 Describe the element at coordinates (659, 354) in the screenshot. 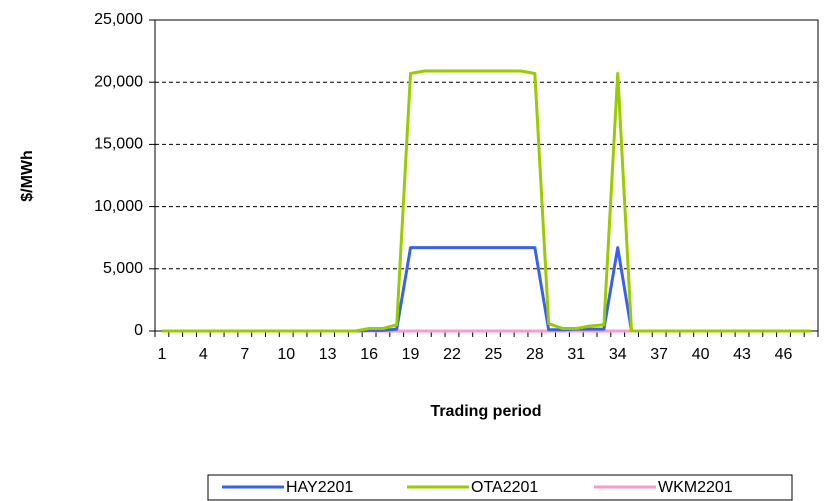

I see `x-tick-label: 37` at that location.